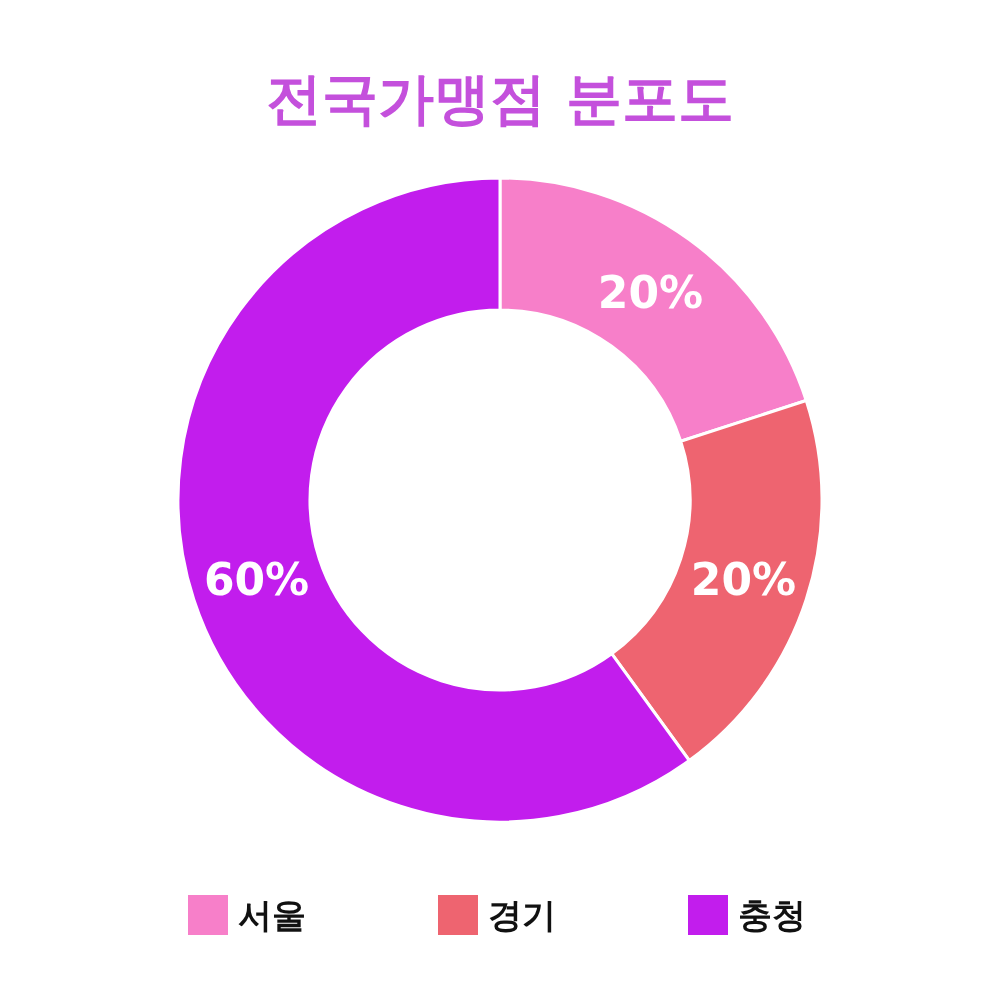 This screenshot has width=1000, height=1001. What do you see at coordinates (500, 98) in the screenshot?
I see `chart-title: 전국가맹점 분포도` at bounding box center [500, 98].